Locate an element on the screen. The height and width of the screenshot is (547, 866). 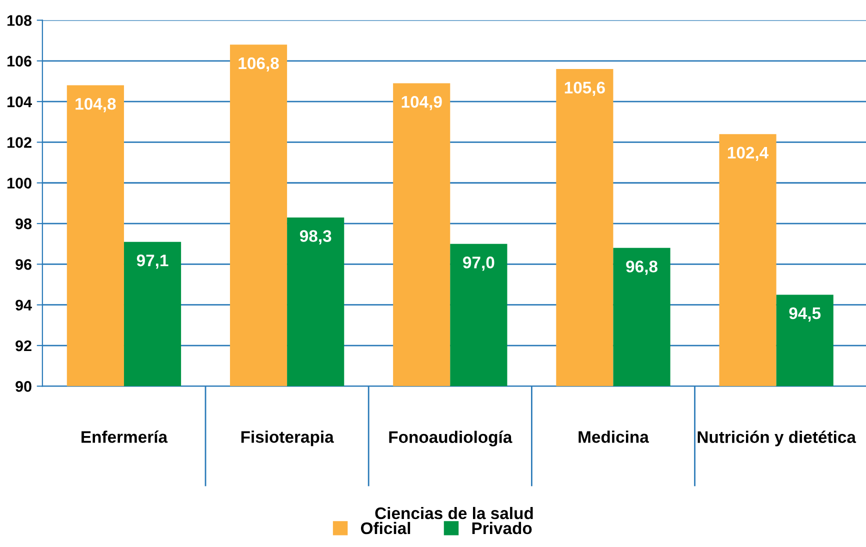
data-label: 102,4 is located at coordinates (748, 153).